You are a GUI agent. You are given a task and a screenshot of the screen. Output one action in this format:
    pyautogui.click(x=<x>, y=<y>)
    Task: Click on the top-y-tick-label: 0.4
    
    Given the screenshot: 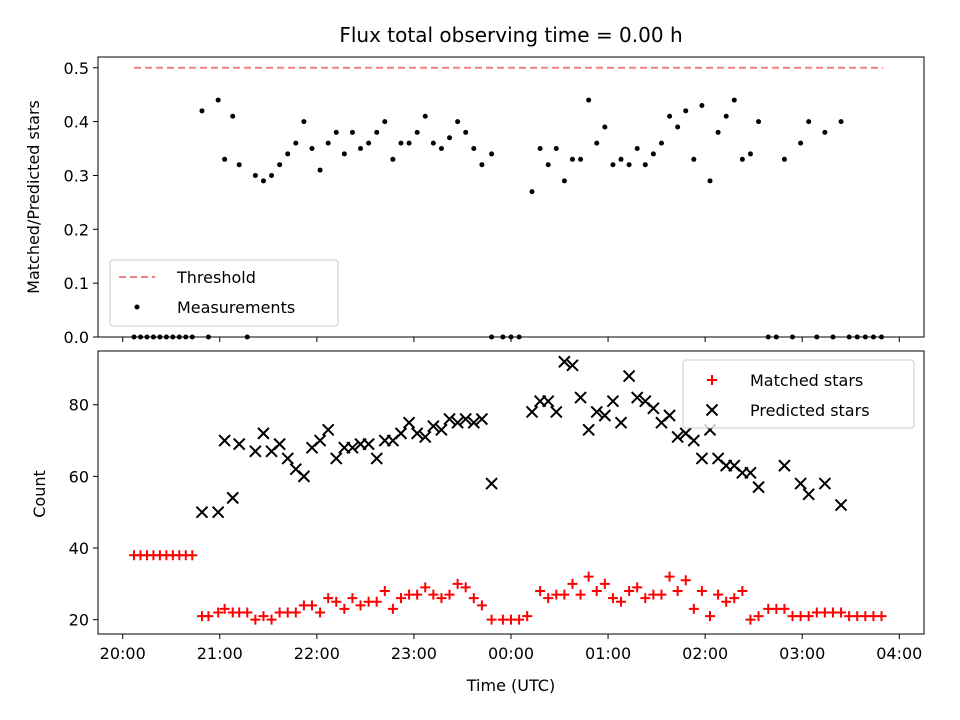 What is the action you would take?
    pyautogui.click(x=76, y=122)
    